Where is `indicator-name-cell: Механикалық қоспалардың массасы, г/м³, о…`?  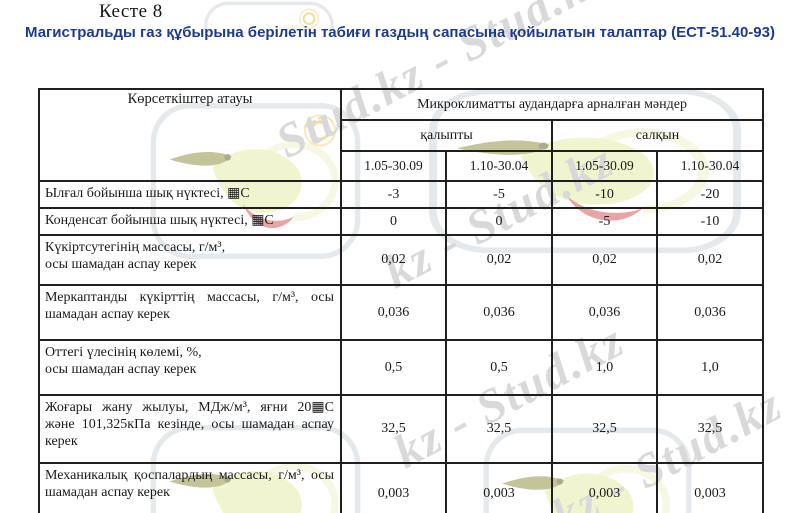
indicator-name-cell: Механикалық қоспалардың массасы, г/м³, о… is located at coordinates (190, 487).